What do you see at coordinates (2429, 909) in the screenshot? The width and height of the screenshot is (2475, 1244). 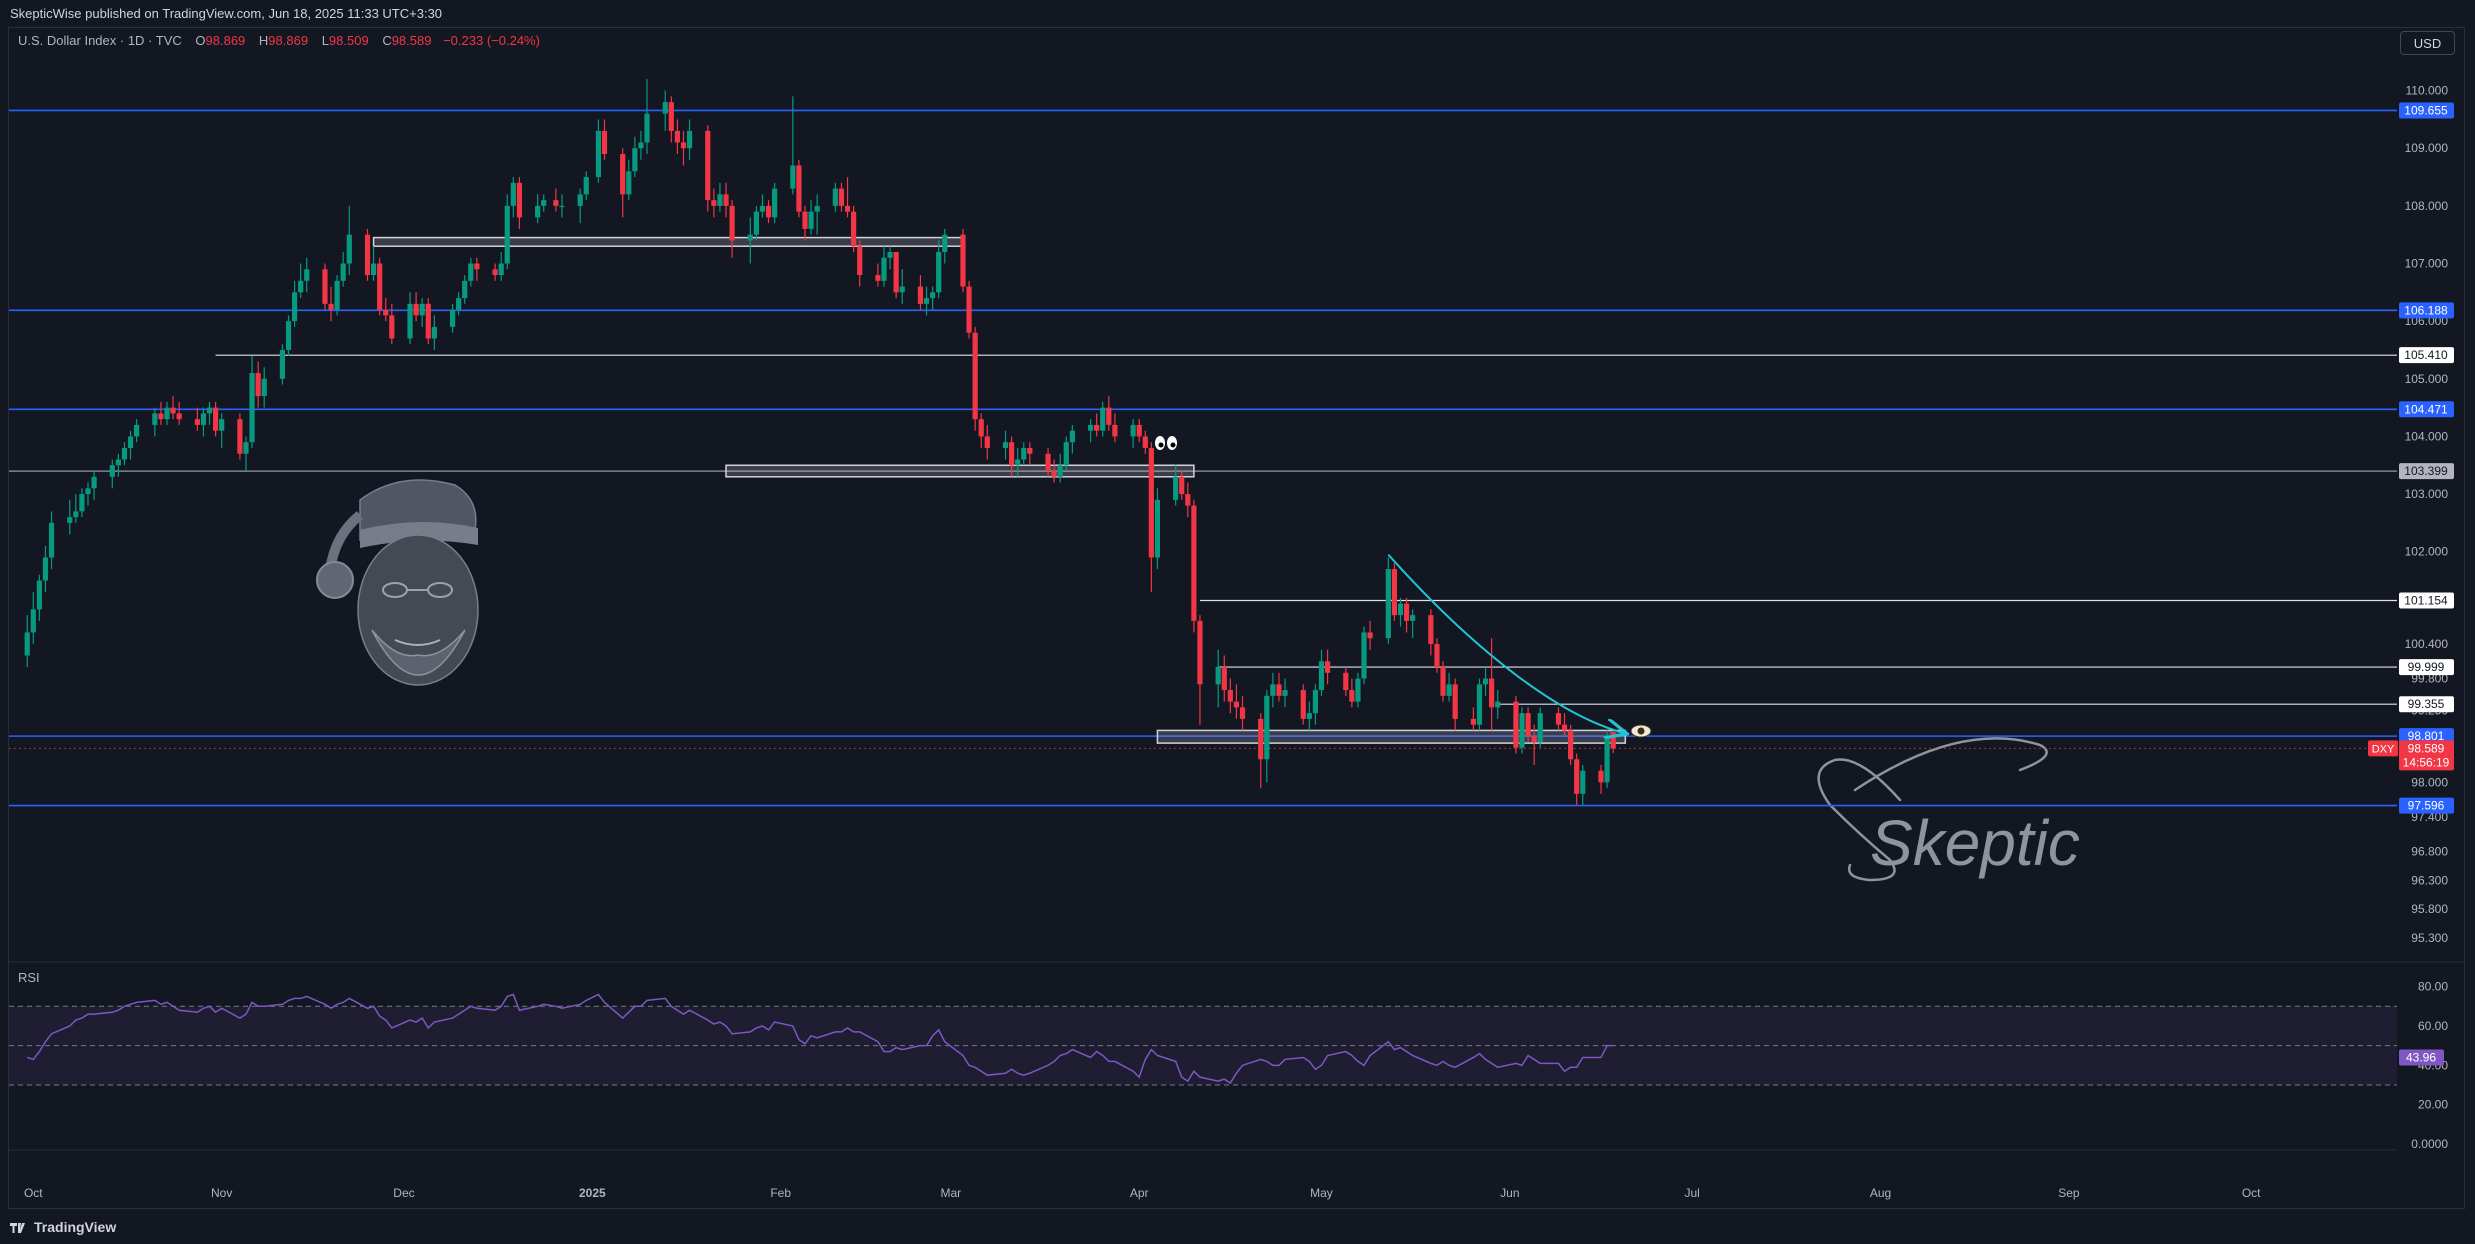 I see `price-tick-label: 95.800` at bounding box center [2429, 909].